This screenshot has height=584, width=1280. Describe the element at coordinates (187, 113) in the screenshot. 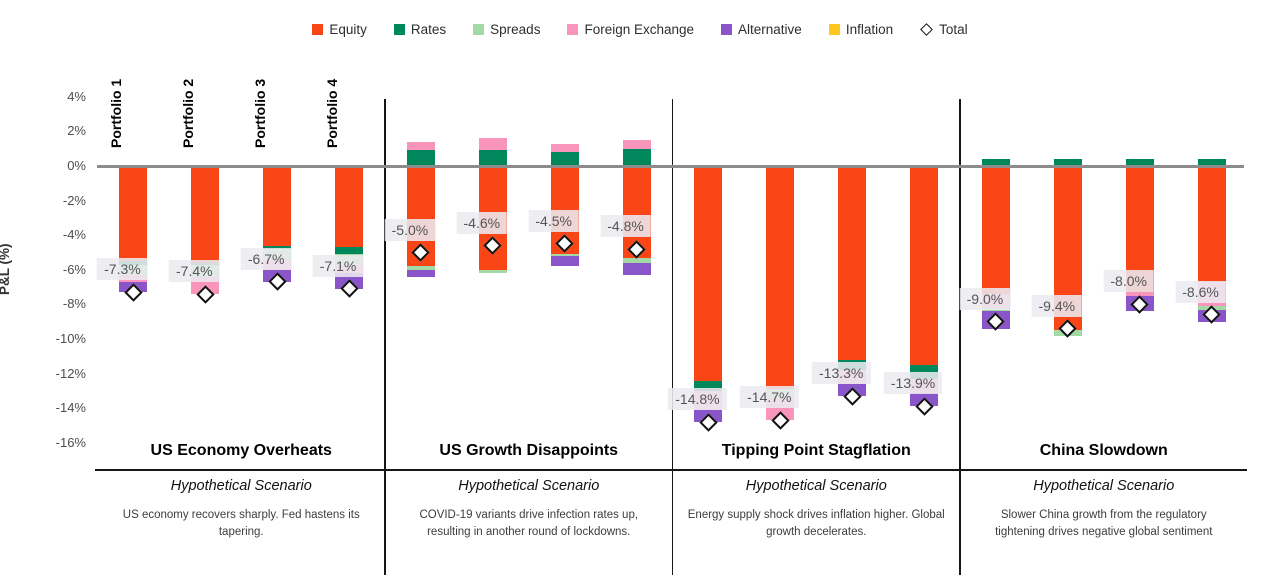

I see `portfolio-label: Portfolio 2` at that location.